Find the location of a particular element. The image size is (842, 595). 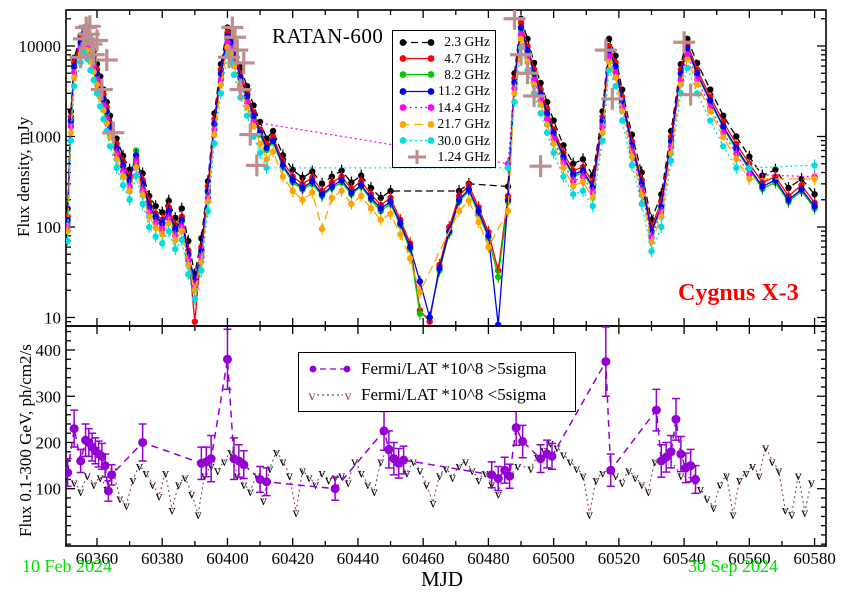

legend-item-label: 1.24 GHz is located at coordinates (464, 156).